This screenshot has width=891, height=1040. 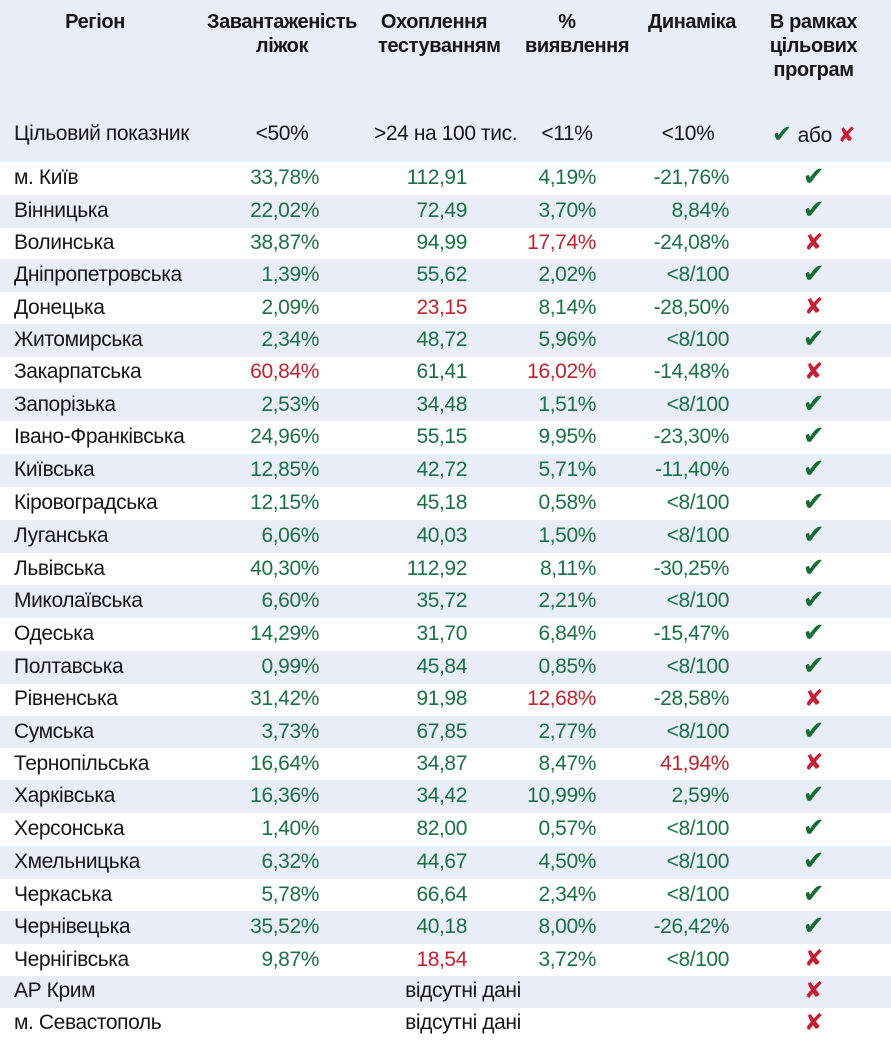 I want to click on bed-occupancy-value: 6,60%, so click(x=290, y=601).